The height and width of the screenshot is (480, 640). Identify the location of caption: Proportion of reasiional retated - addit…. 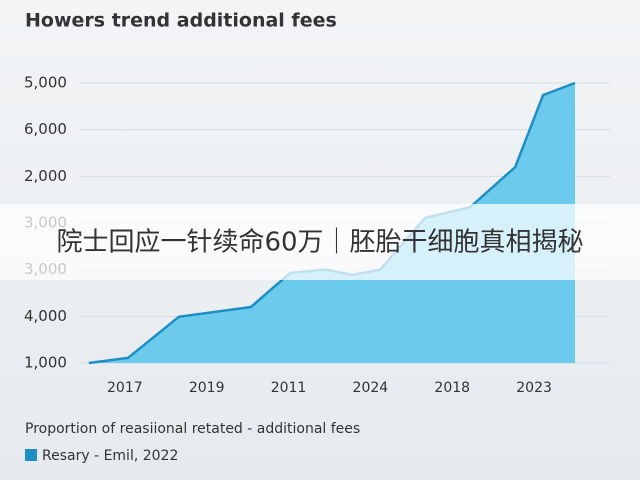
(192, 429).